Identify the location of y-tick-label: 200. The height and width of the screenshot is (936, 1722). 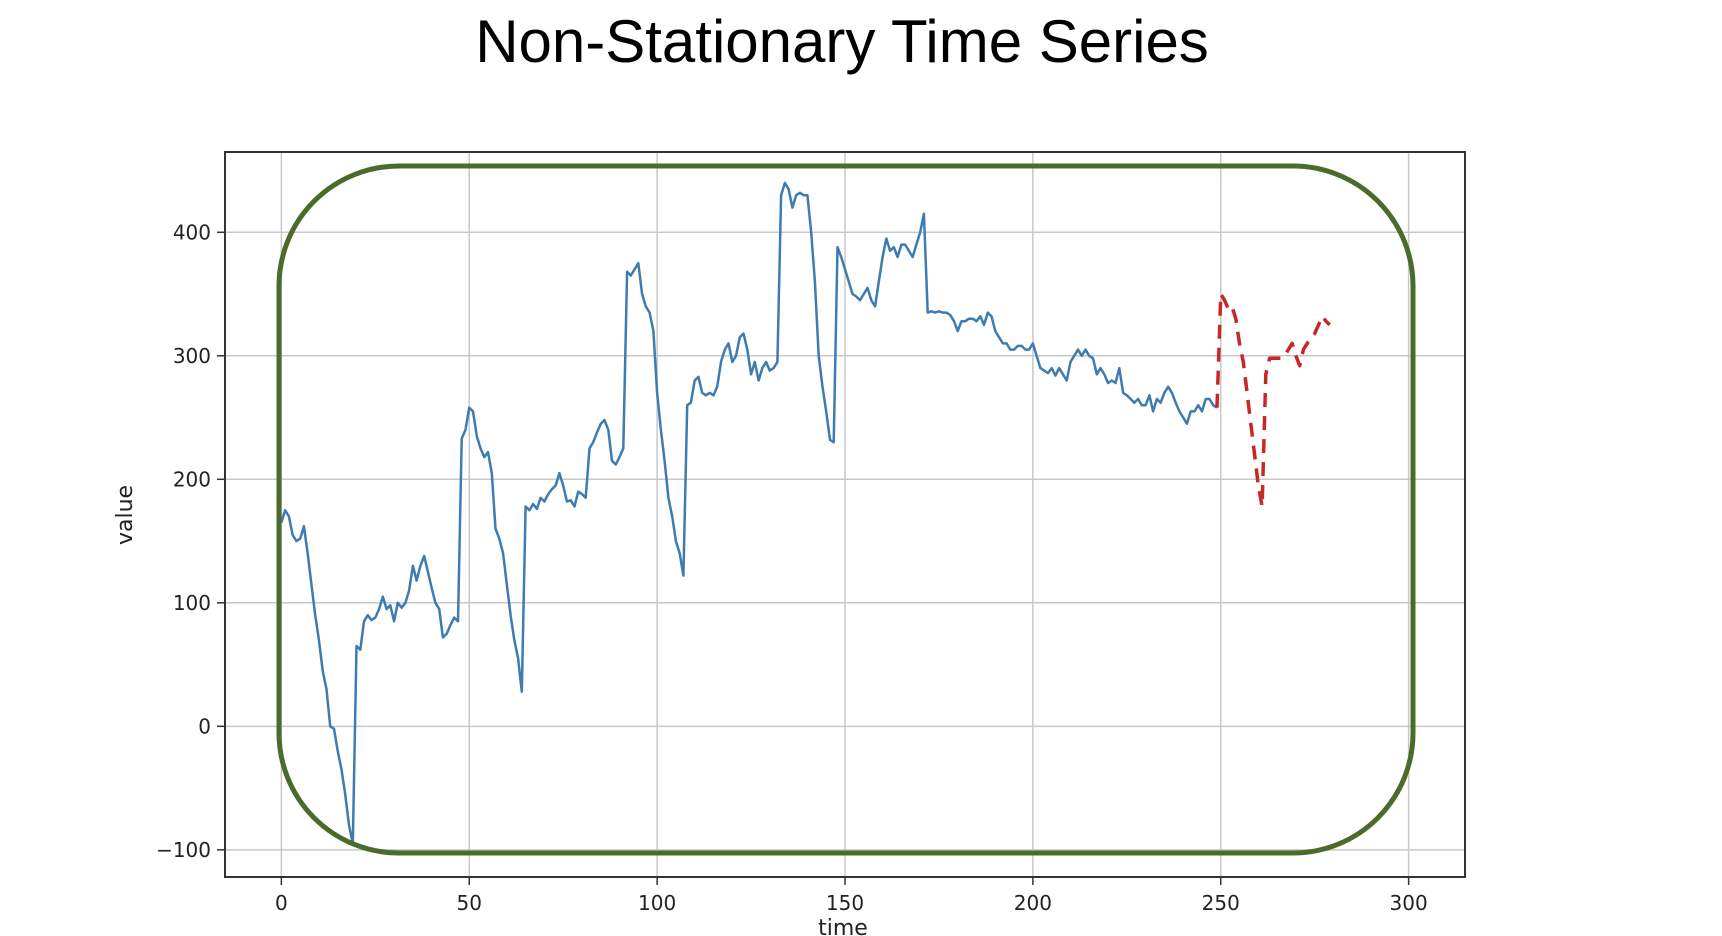
(192, 479).